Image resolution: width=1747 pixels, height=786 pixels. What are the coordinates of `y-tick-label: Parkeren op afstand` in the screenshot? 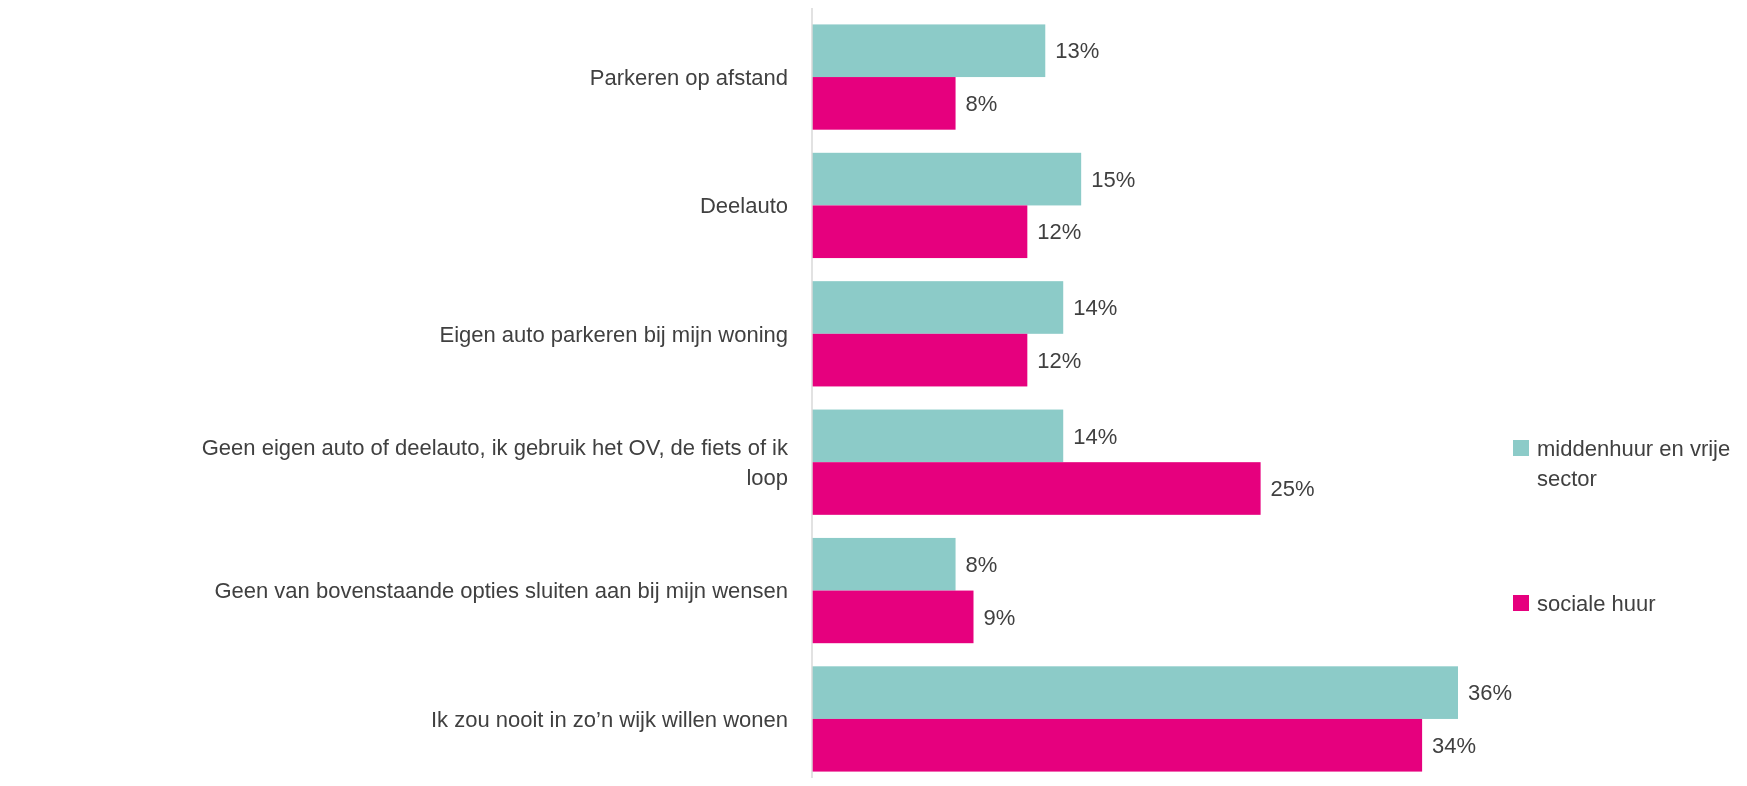 It's located at (688, 77).